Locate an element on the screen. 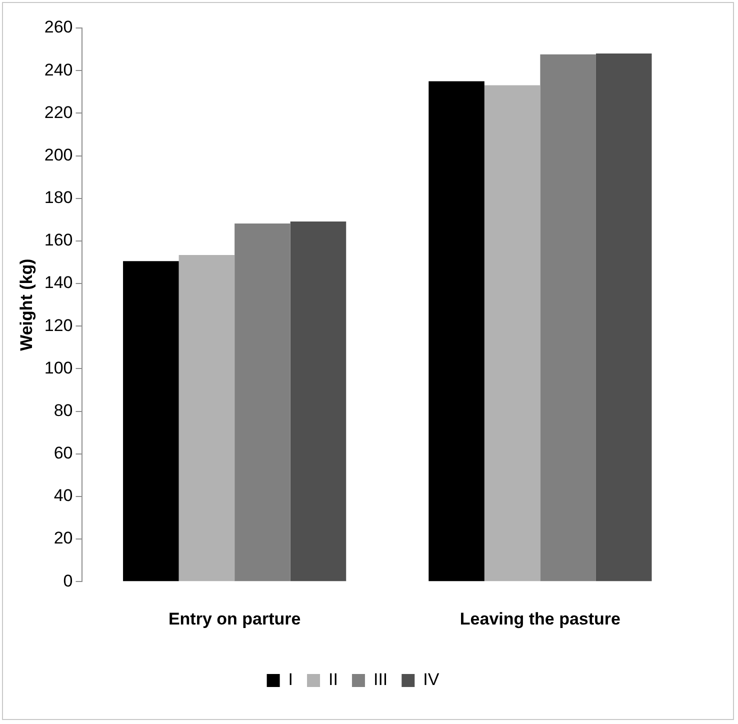 The height and width of the screenshot is (724, 738). y-axis-title: Weight (kg) is located at coordinates (26, 304).